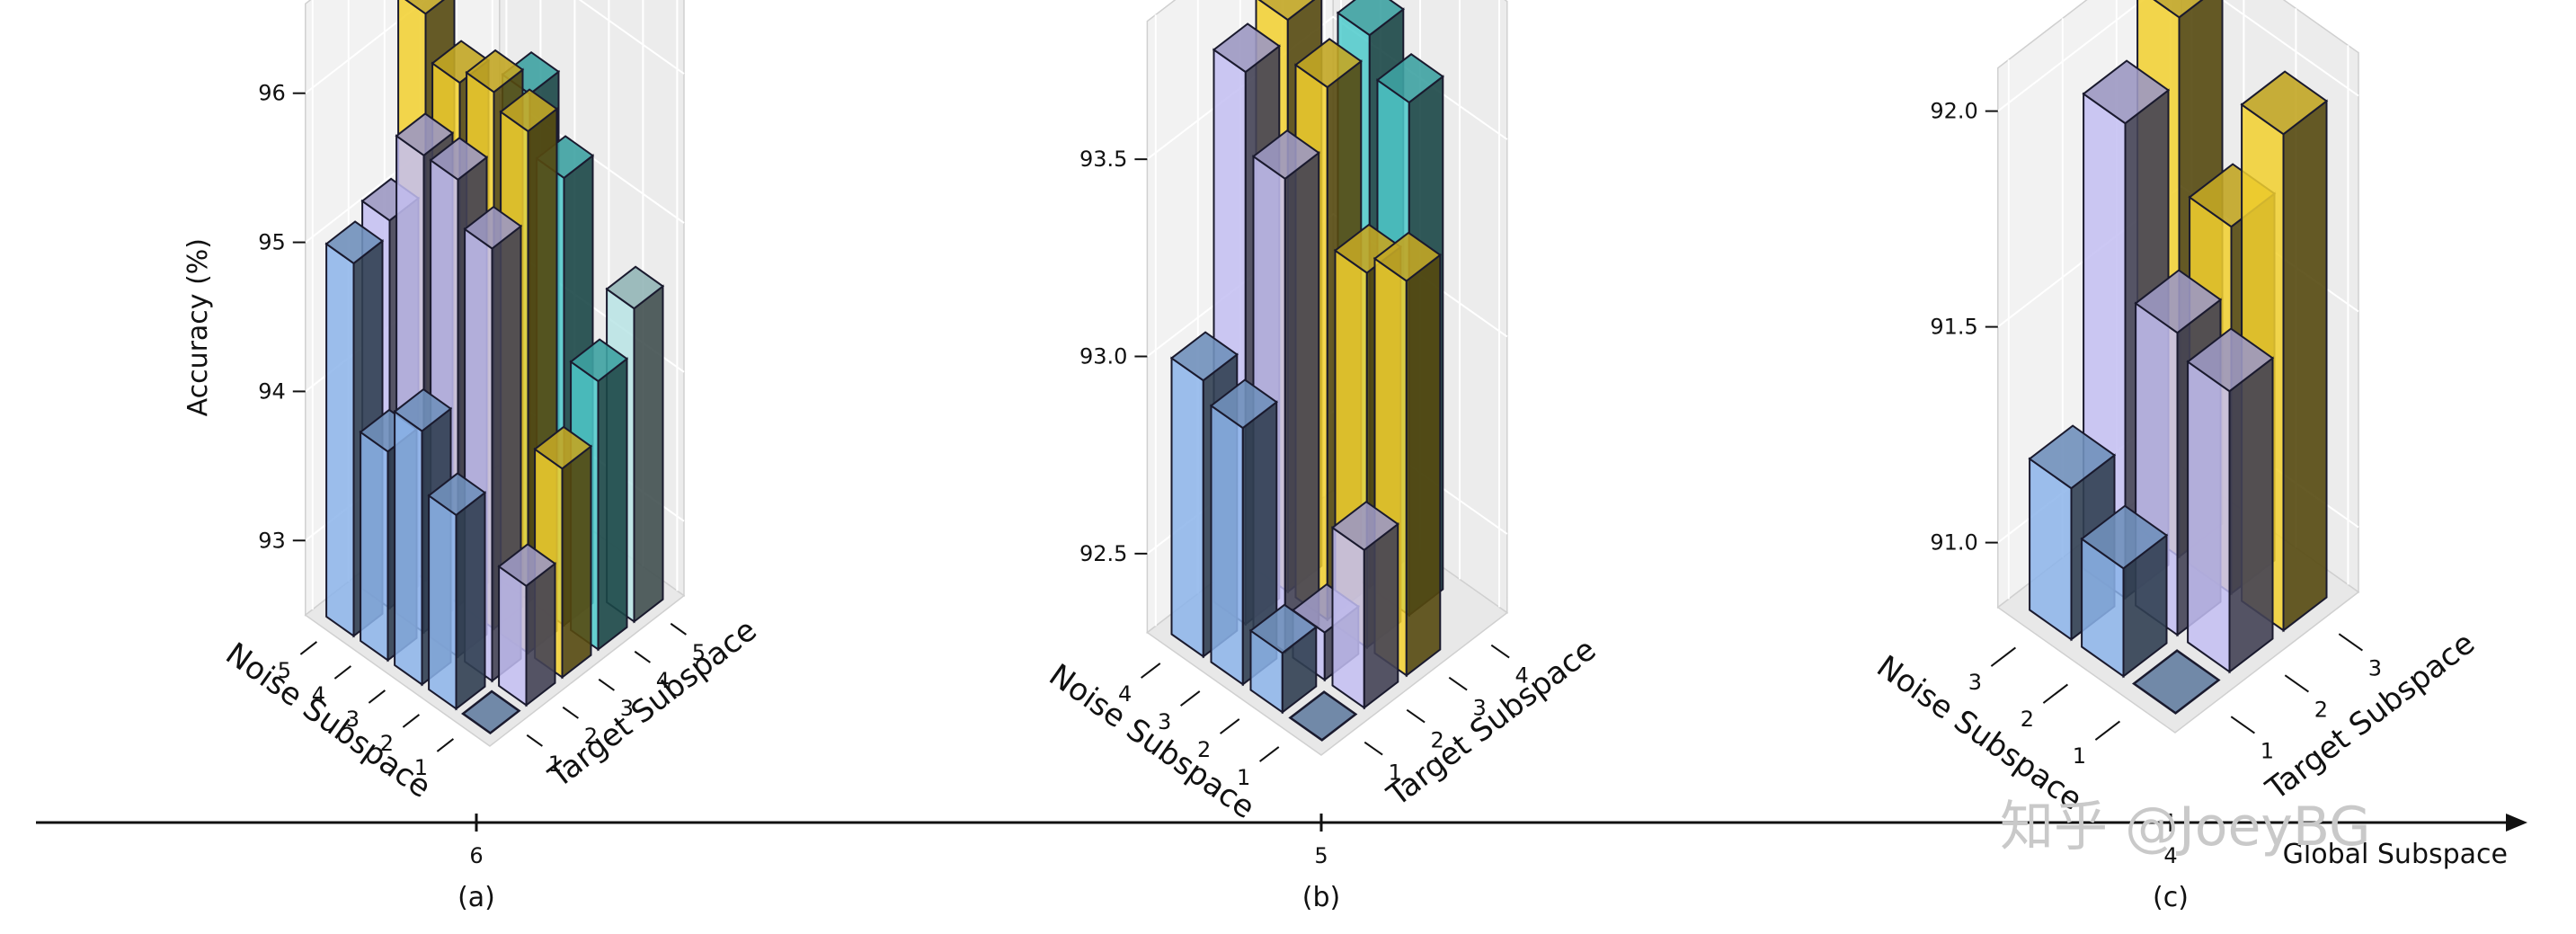 The image size is (2576, 934). I want to click on y-tick-label: 92.5, so click(1103, 553).